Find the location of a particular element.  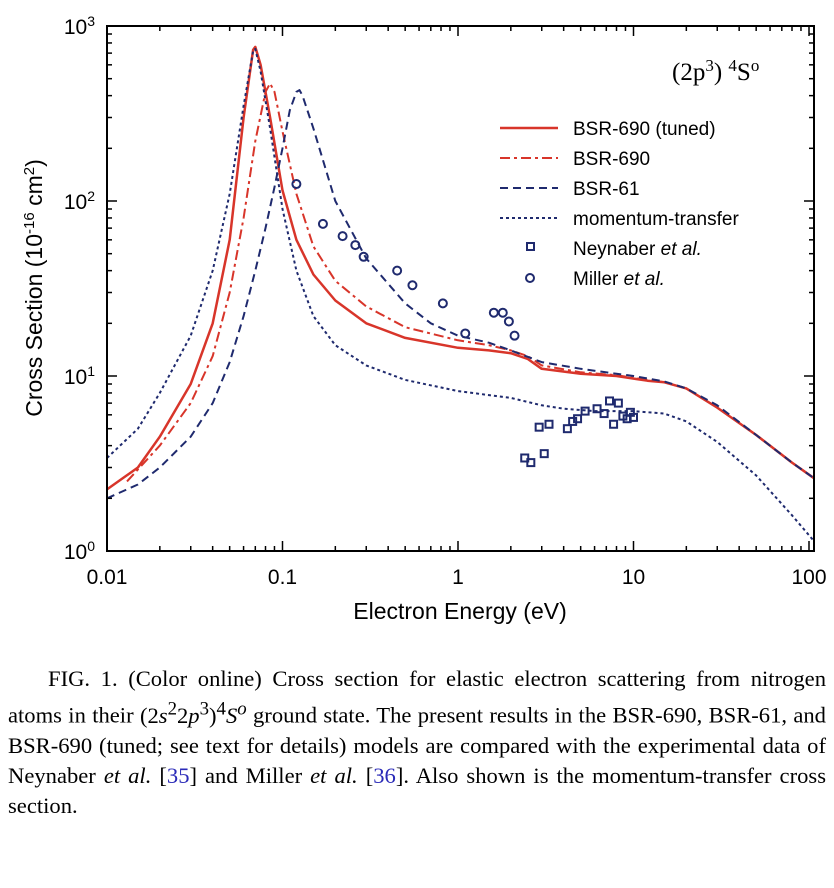

legend-marker-miller is located at coordinates (530, 278).